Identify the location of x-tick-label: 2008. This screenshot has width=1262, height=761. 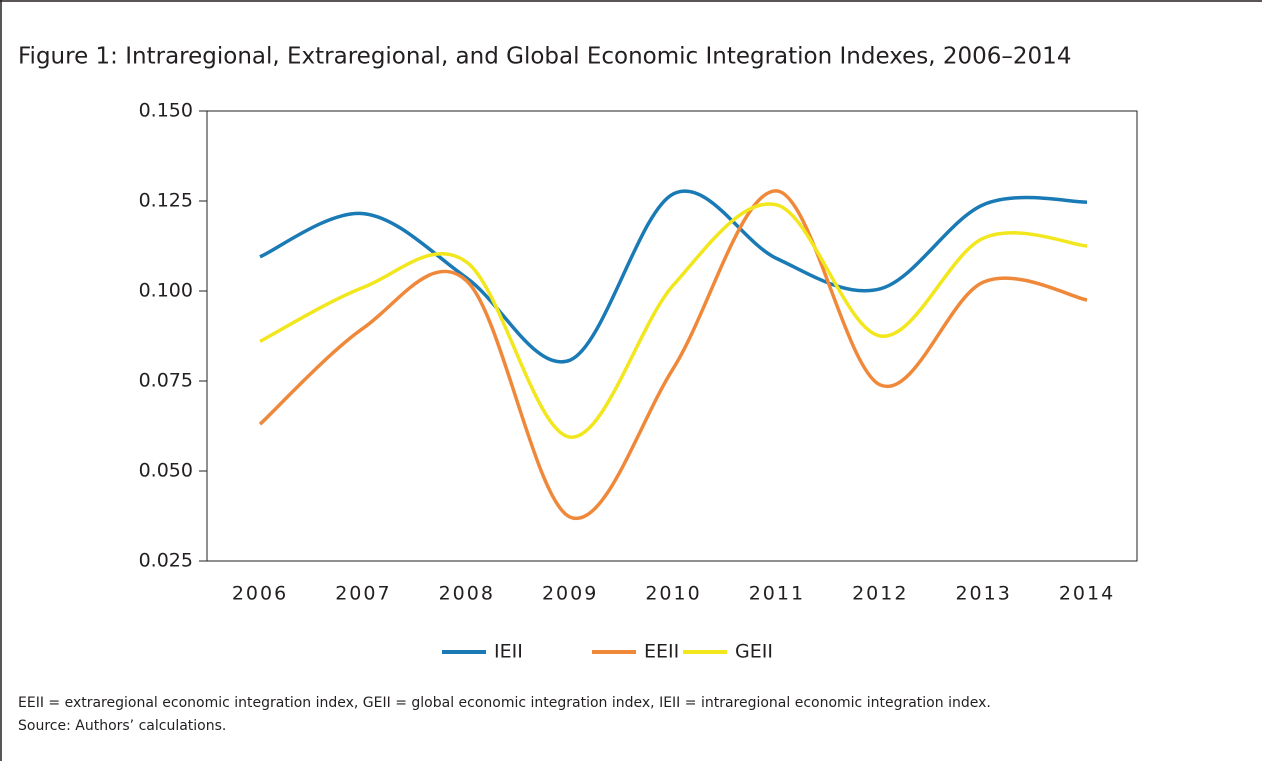
(467, 594).